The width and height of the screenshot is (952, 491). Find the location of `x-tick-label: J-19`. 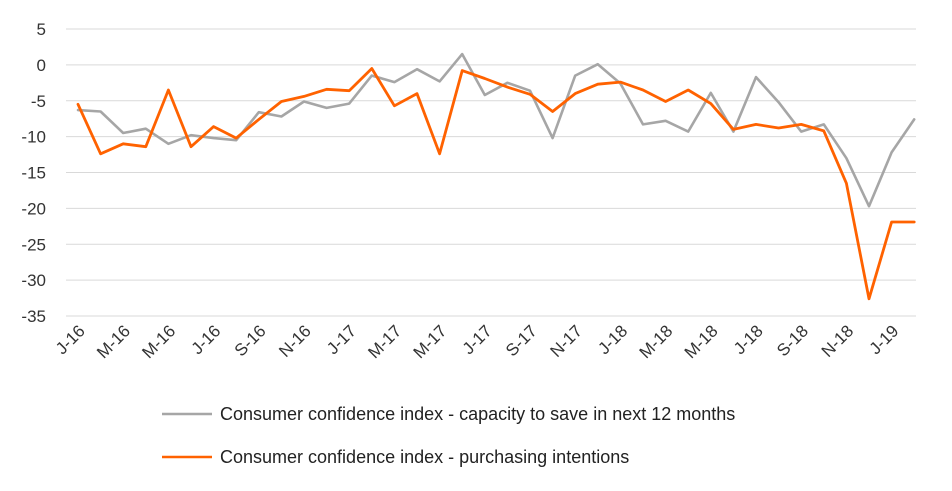

x-tick-label: J-19 is located at coordinates (884, 339).